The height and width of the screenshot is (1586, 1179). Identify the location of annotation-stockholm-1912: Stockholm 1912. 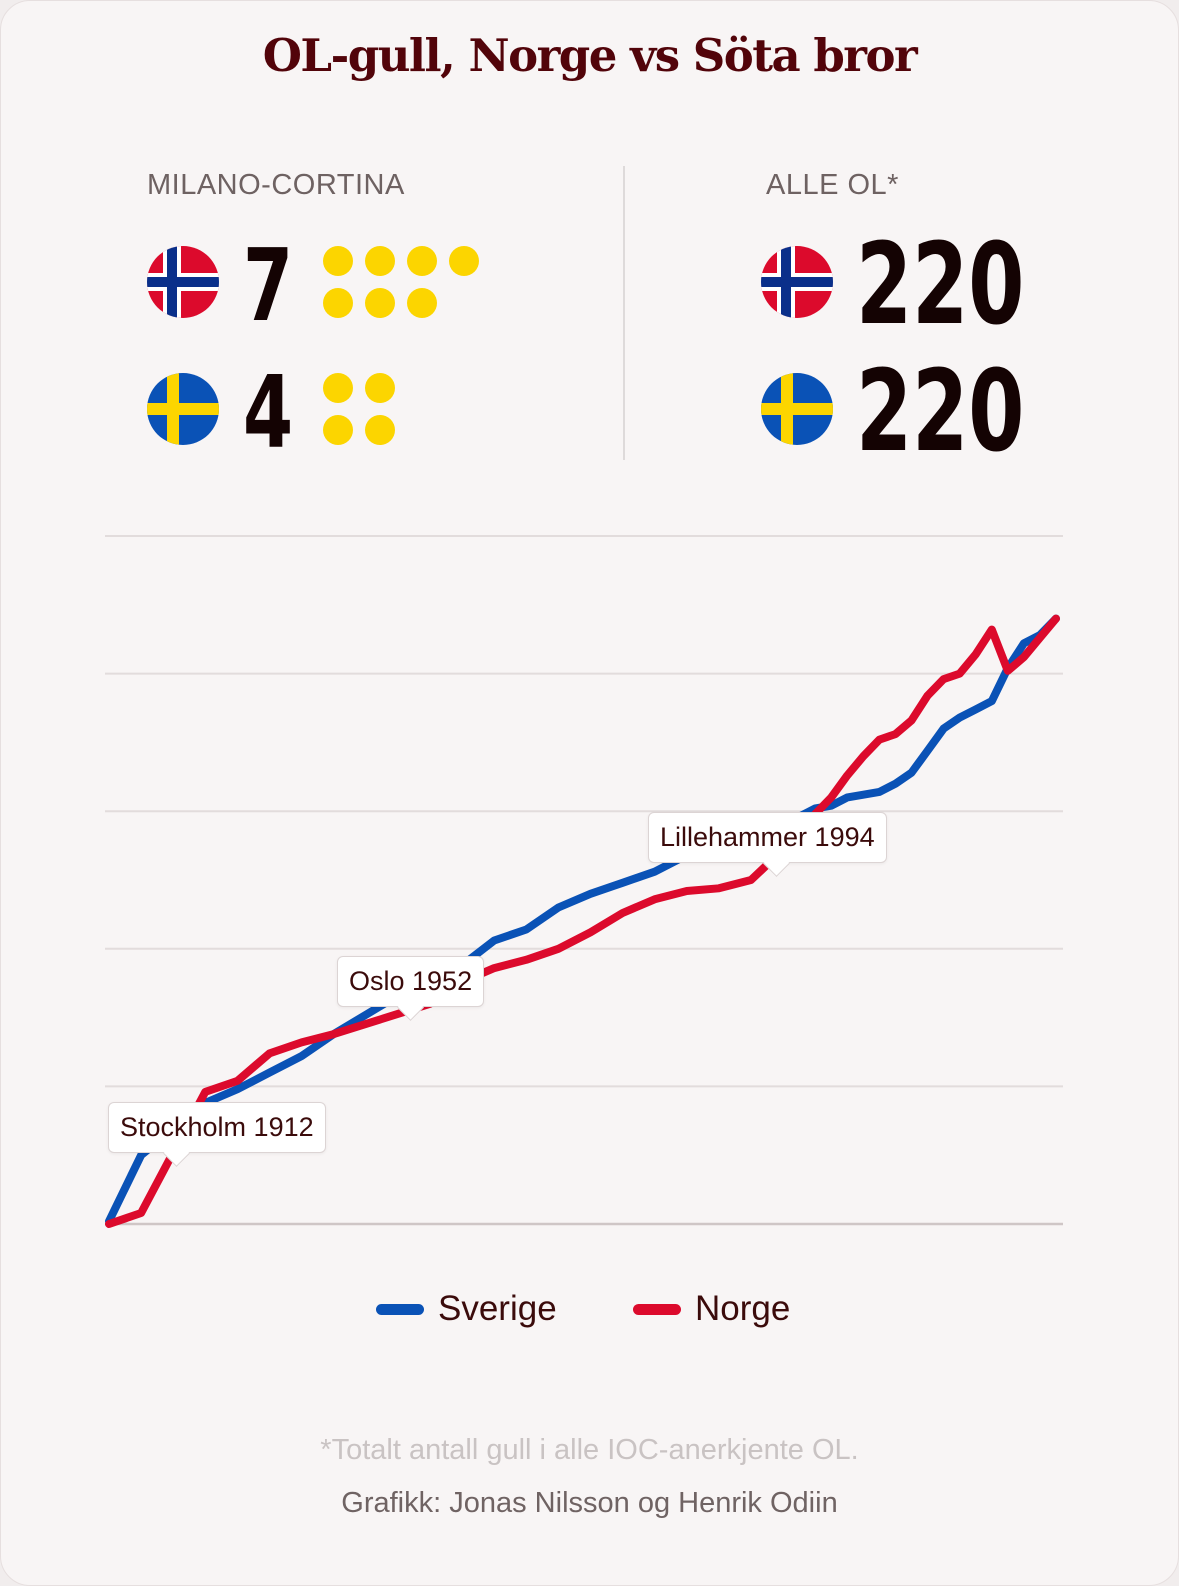
(217, 1127).